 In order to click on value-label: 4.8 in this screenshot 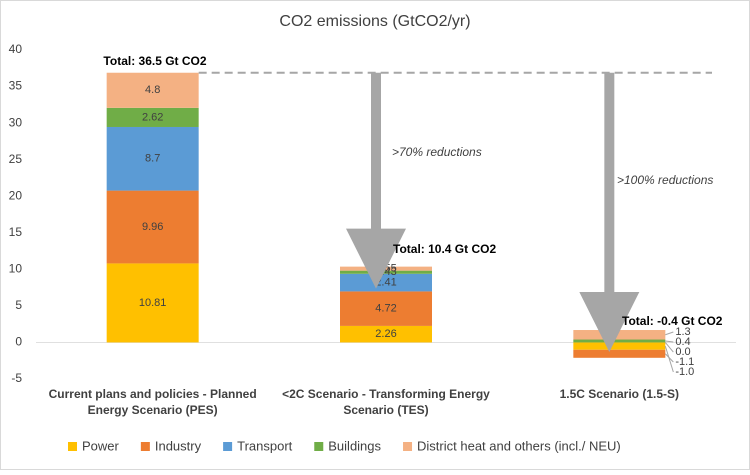, I will do `click(152, 90)`.